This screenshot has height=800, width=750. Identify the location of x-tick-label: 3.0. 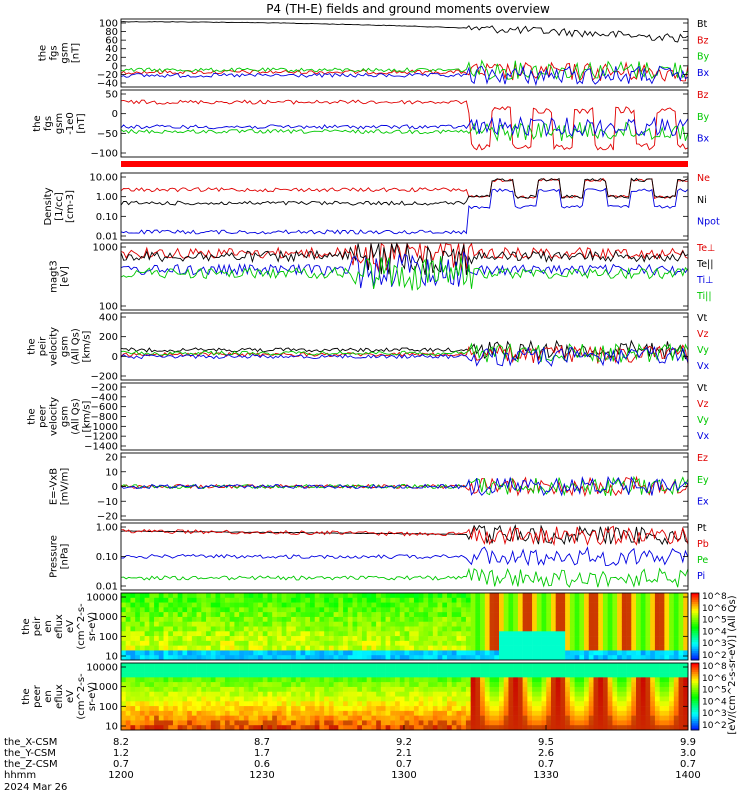
(688, 753).